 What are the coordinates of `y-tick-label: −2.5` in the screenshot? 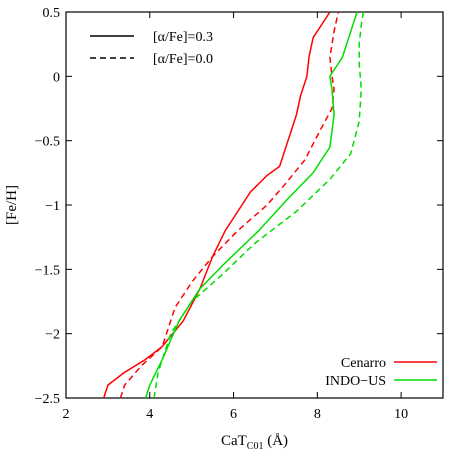 It's located at (47, 399).